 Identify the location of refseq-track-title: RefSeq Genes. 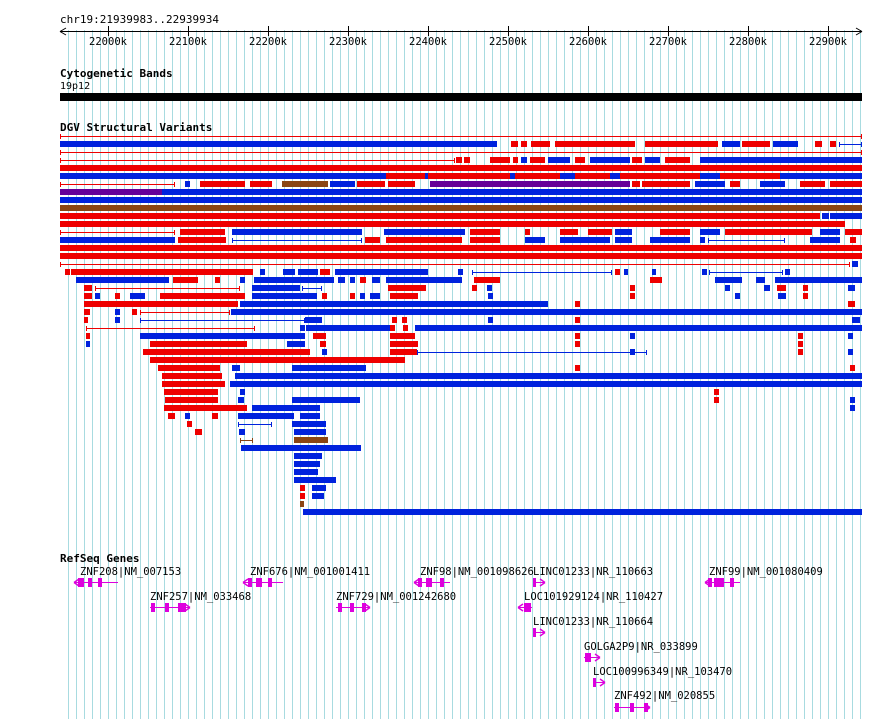
(100, 558).